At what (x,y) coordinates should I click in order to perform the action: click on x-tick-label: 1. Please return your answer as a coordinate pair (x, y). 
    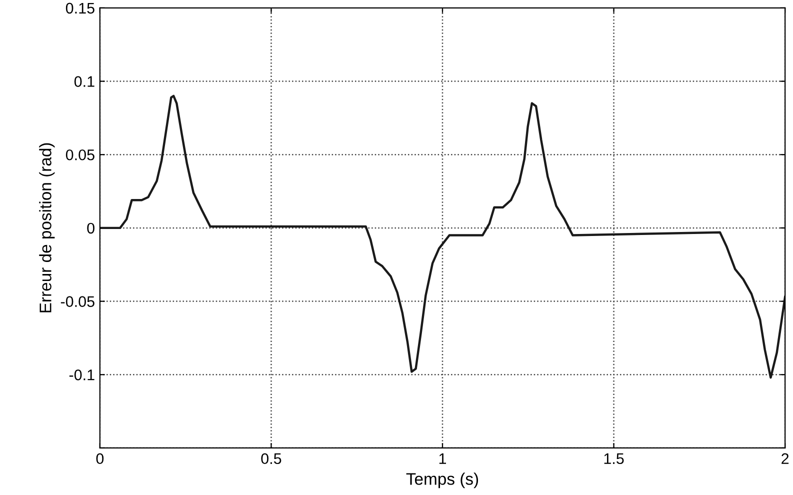
    Looking at the image, I should click on (442, 458).